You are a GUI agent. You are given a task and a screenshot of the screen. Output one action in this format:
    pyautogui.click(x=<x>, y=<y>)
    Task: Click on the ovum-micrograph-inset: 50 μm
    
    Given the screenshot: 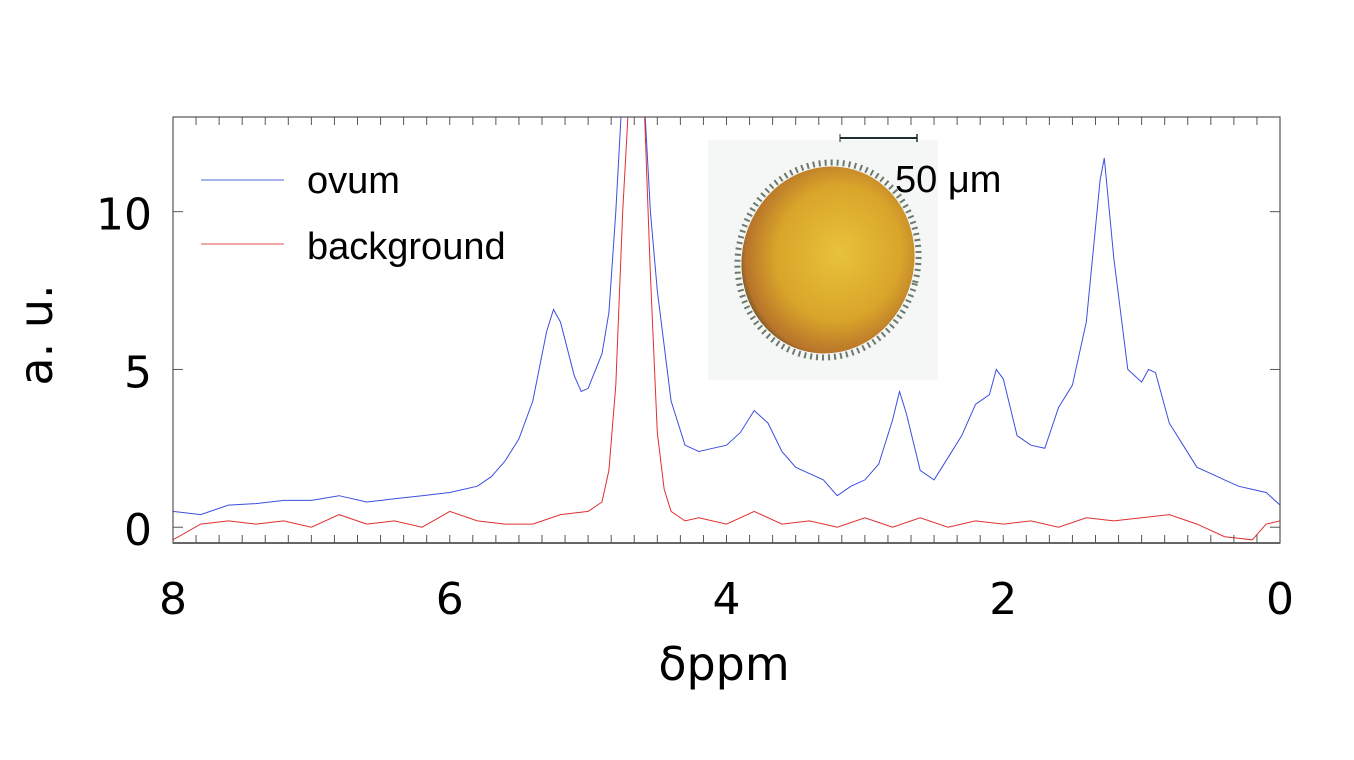 What is the action you would take?
    pyautogui.click(x=854, y=257)
    